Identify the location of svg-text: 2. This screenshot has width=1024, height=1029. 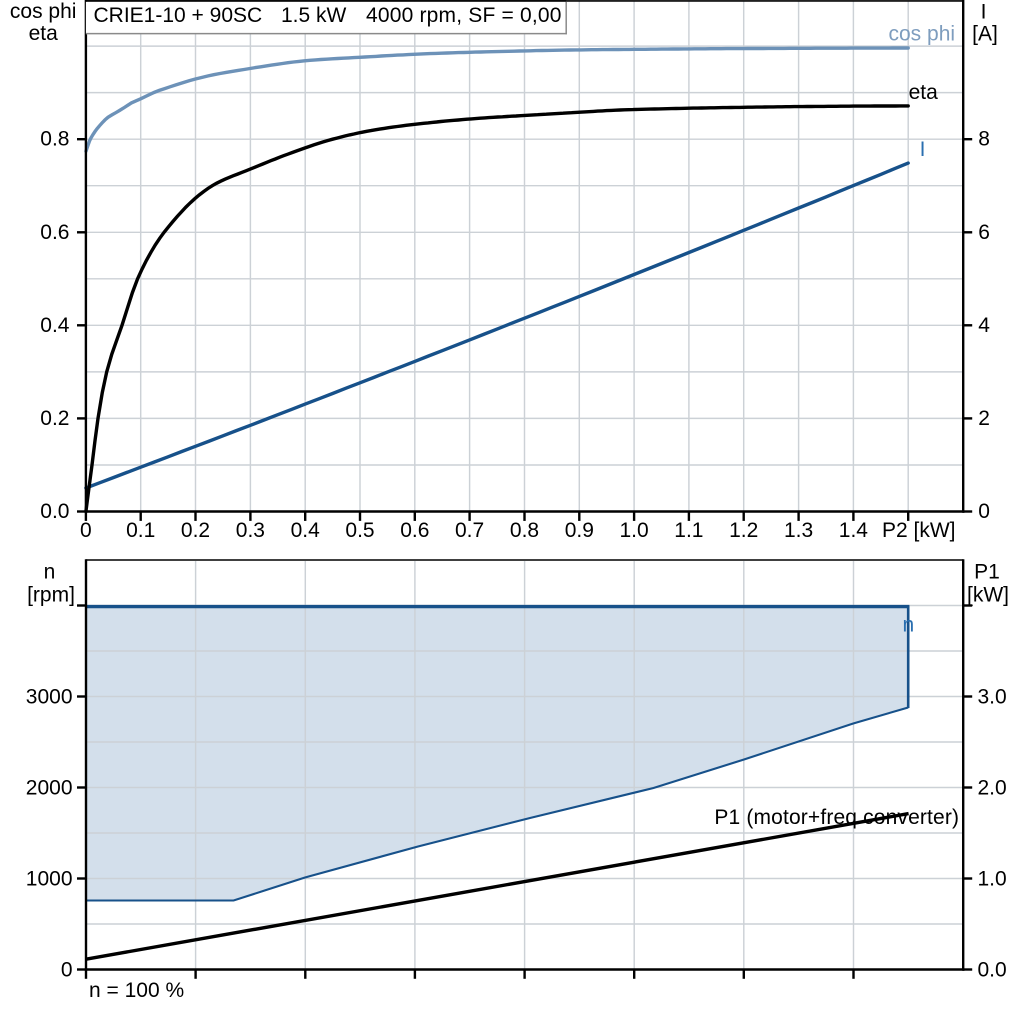
(984, 418).